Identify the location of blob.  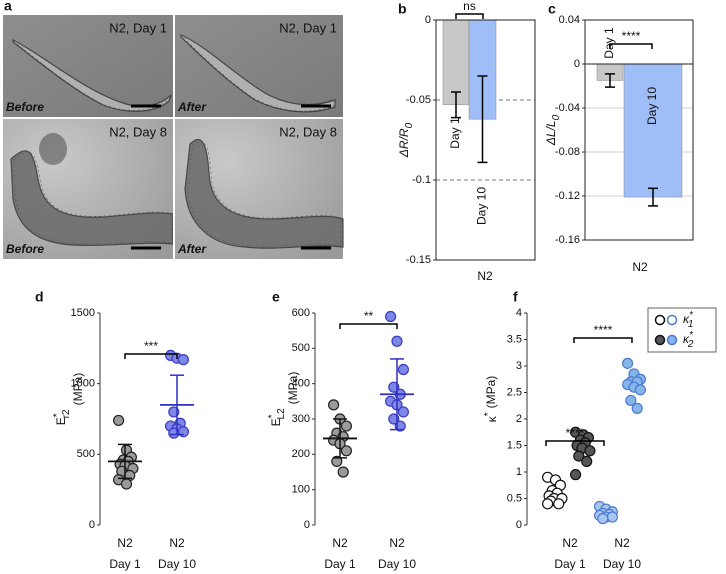
(53, 149).